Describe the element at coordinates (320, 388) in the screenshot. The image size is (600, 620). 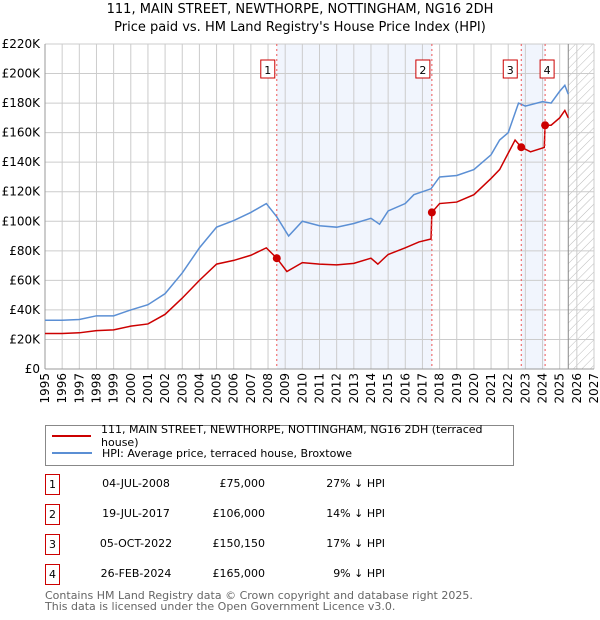
I see `x-tick-label: 2011` at that location.